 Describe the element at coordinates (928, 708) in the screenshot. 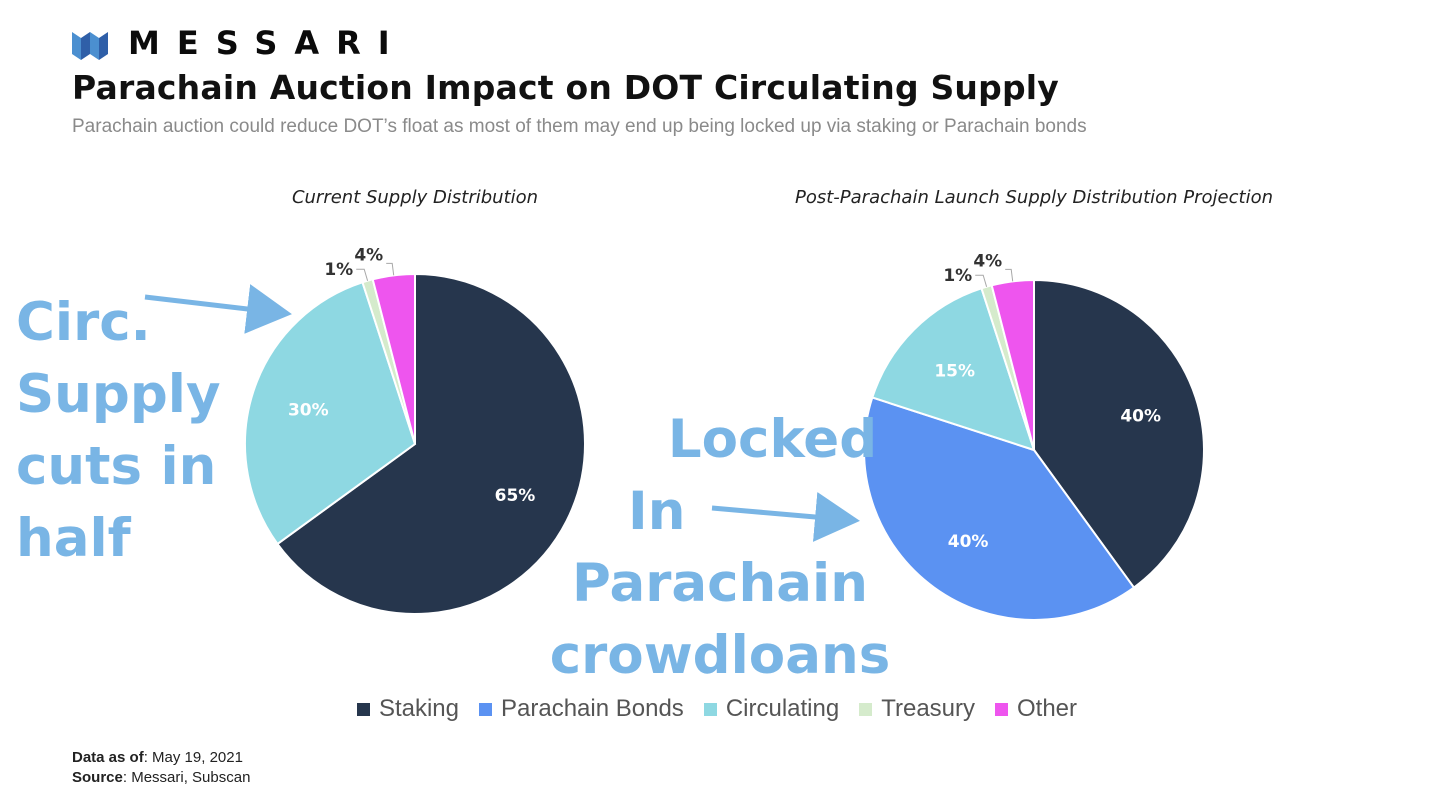

I see `legend-label-treasury: Treasury` at that location.